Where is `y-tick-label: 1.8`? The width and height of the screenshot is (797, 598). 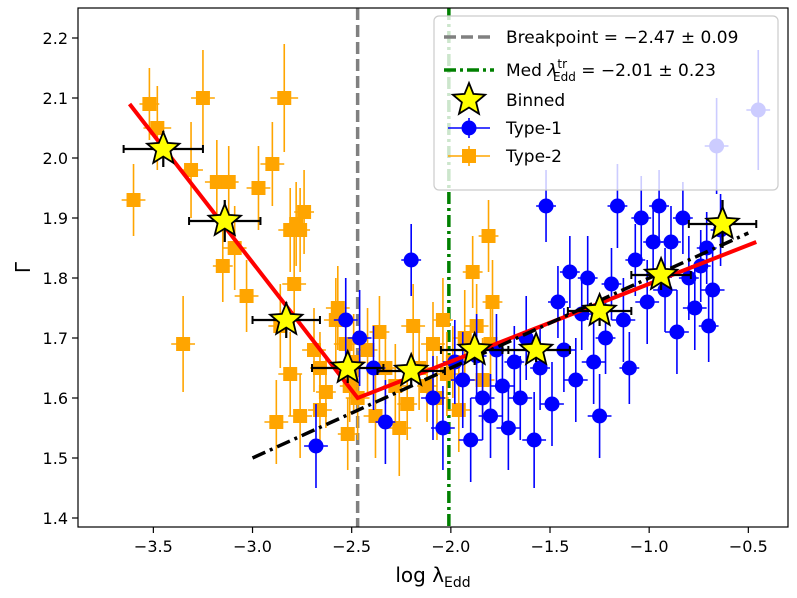
y-tick-label: 1.8 is located at coordinates (55, 278).